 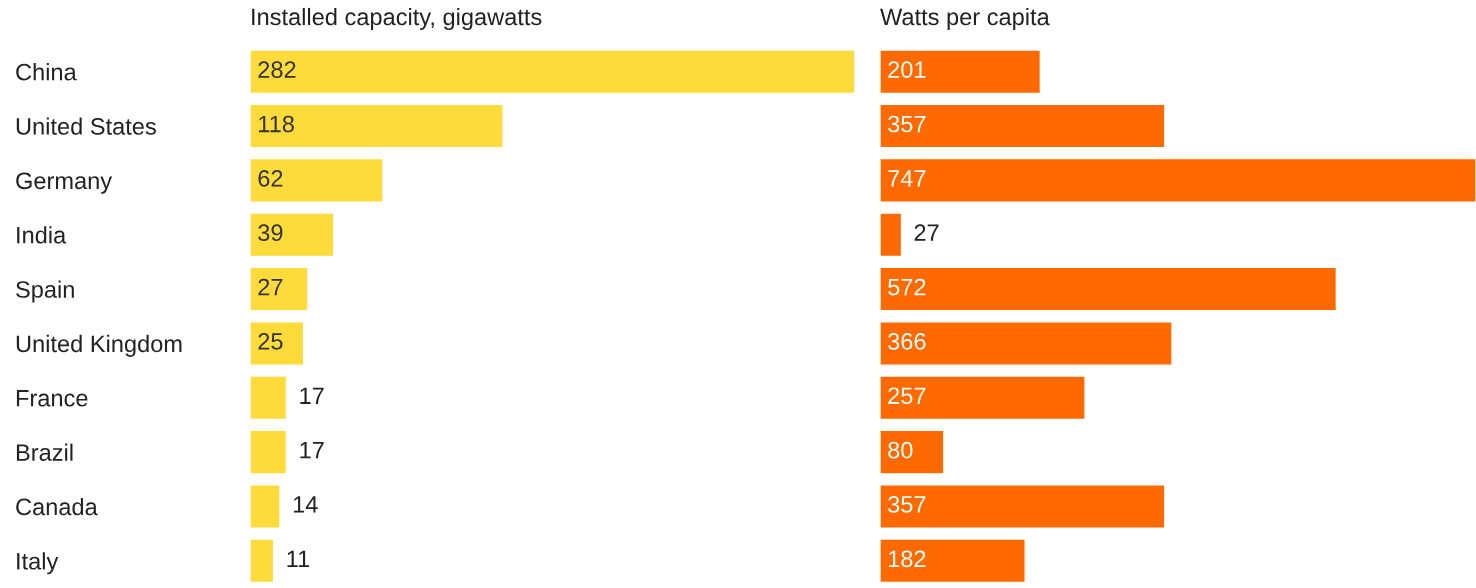 I want to click on data-label: 572, so click(x=907, y=287).